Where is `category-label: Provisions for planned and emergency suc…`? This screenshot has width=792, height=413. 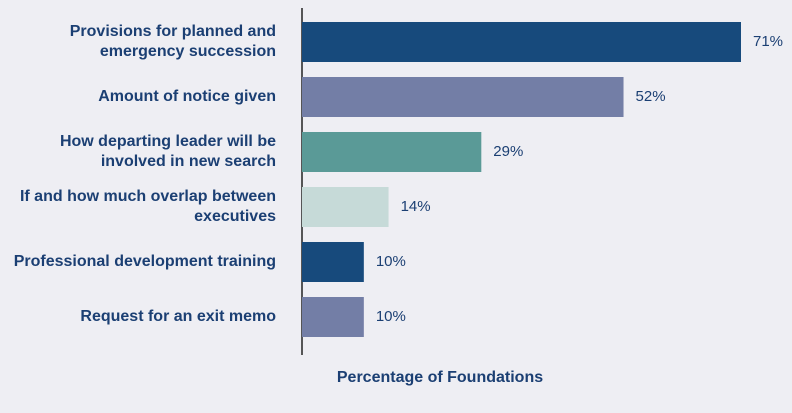
category-label: Provisions for planned and emergency suc… is located at coordinates (172, 41).